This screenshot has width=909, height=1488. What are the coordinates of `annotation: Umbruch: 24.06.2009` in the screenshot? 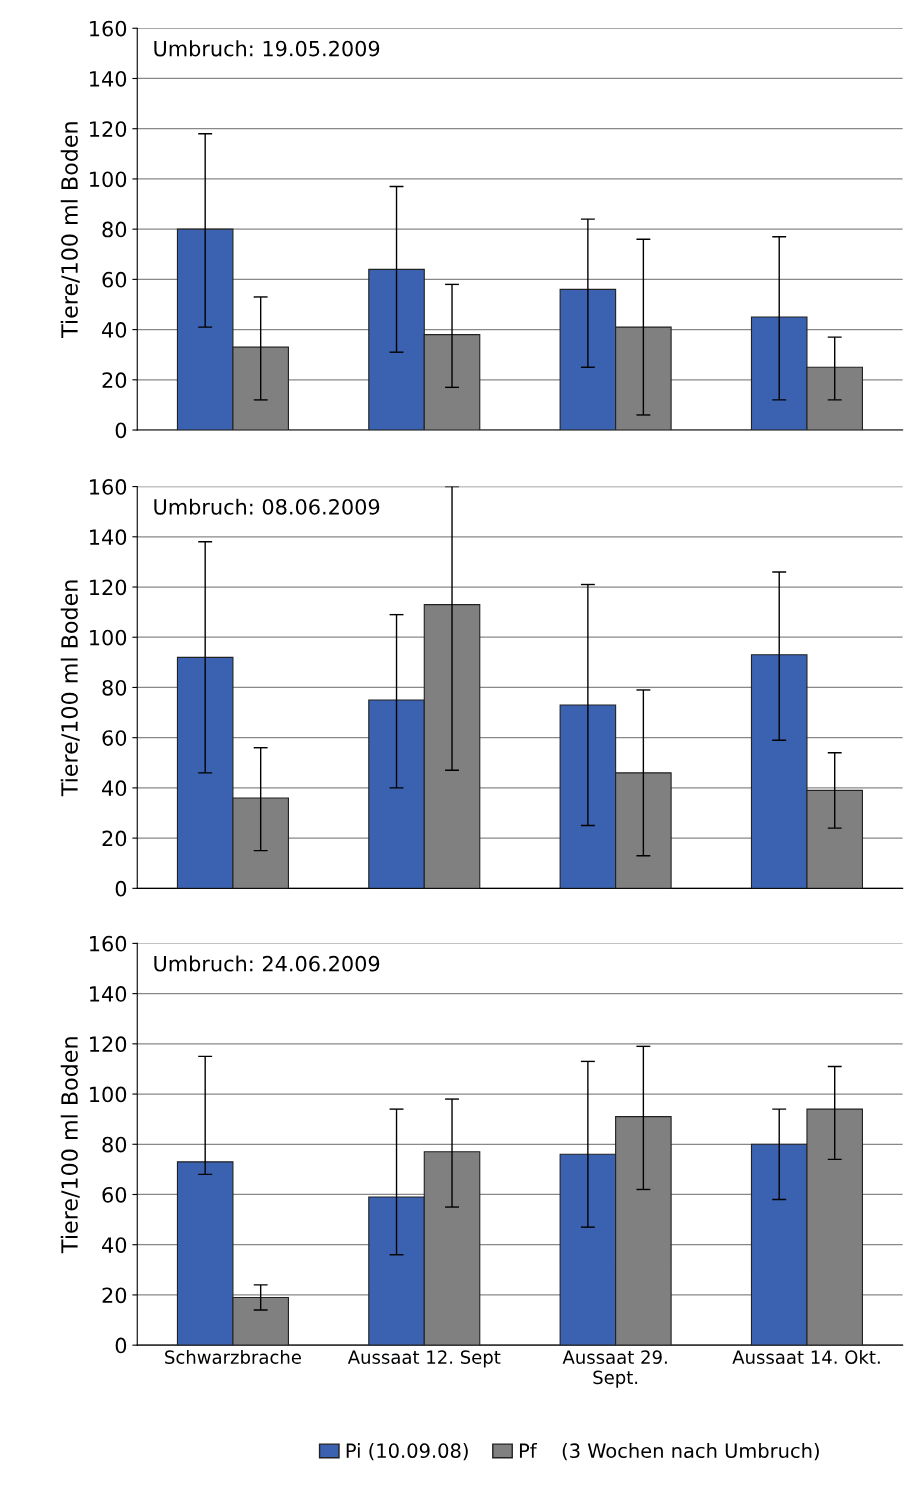 It's located at (267, 963).